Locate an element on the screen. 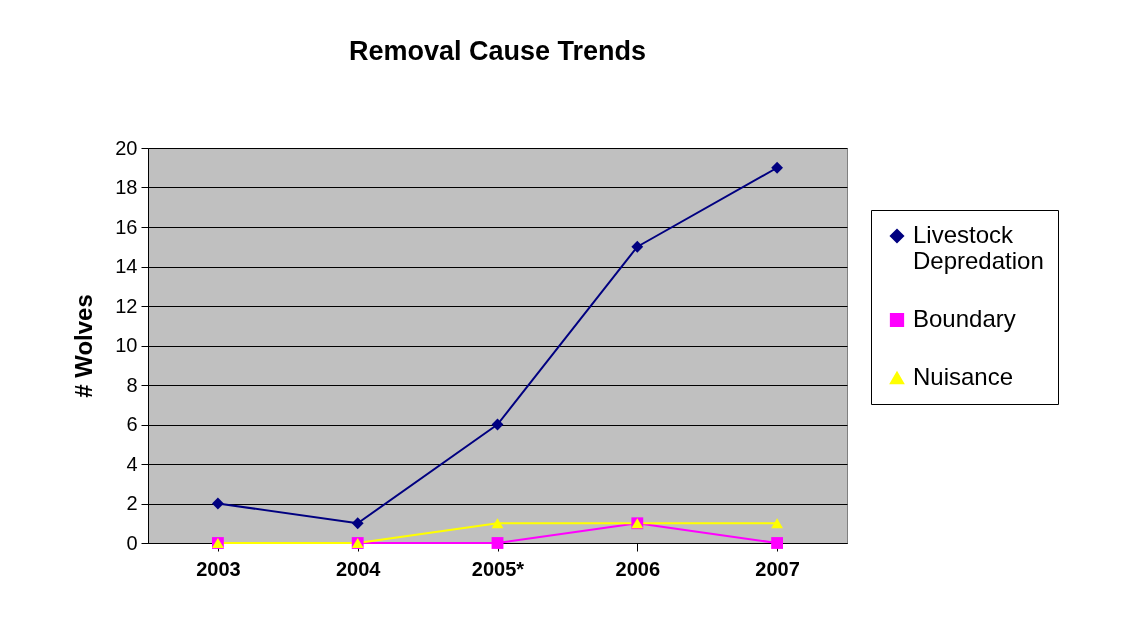 The height and width of the screenshot is (636, 1127). y-tick-label: 12 is located at coordinates (126, 305).